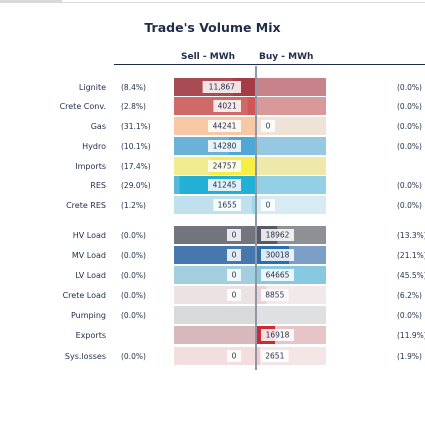 This screenshot has width=425, height=434. Describe the element at coordinates (208, 57) in the screenshot. I see `sell-column-header: Sell - MWh` at that location.